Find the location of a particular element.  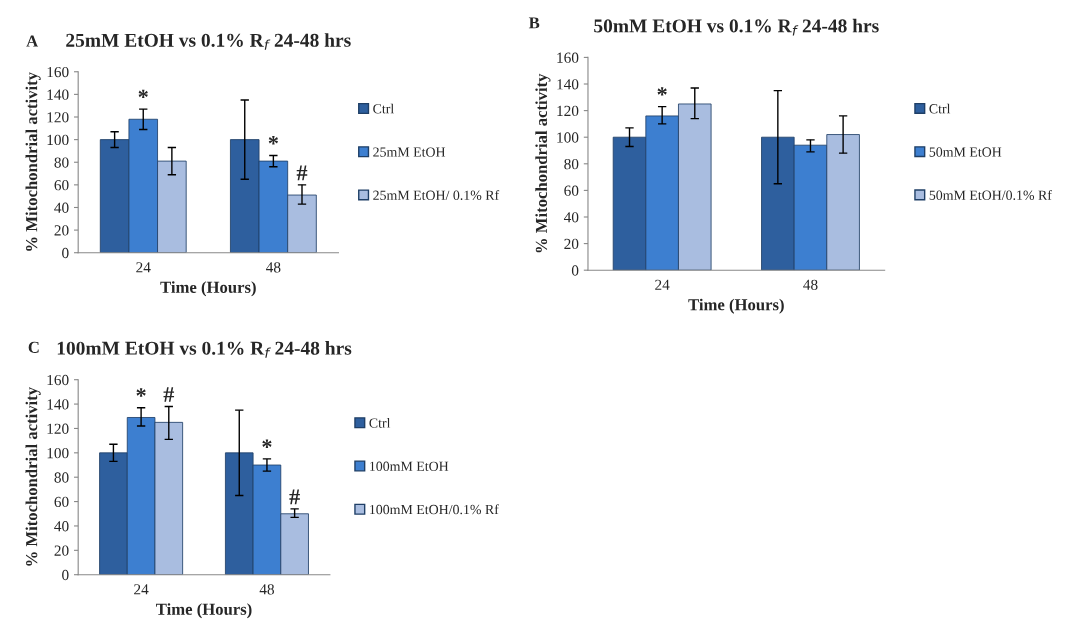

chart-title: 50mM EtOH vs 0.1% R$_{f}$ 24-48 hrs is located at coordinates (736, 27).